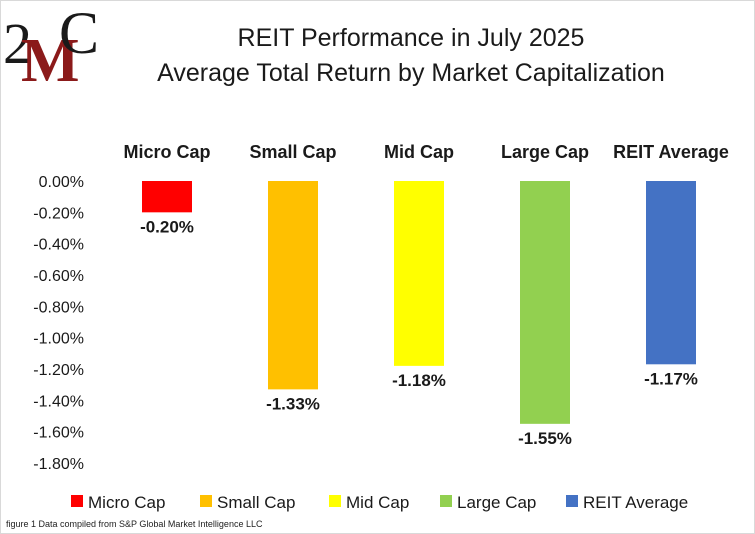  Describe the element at coordinates (293, 403) in the screenshot. I see `data-label: -1.33%` at that location.